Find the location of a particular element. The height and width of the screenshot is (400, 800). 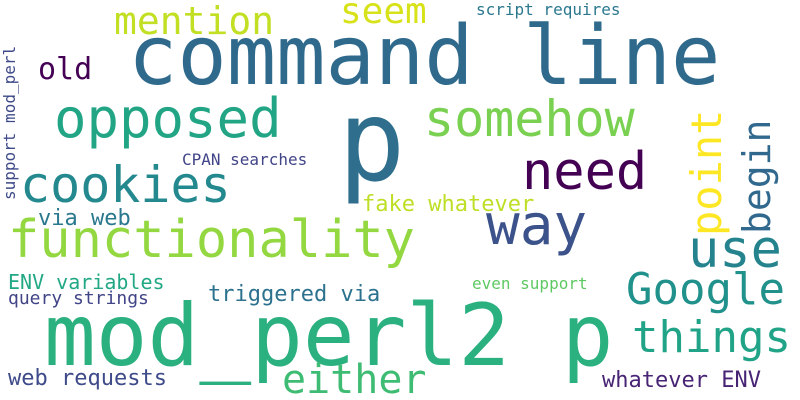

word-point: point is located at coordinates (706, 172).